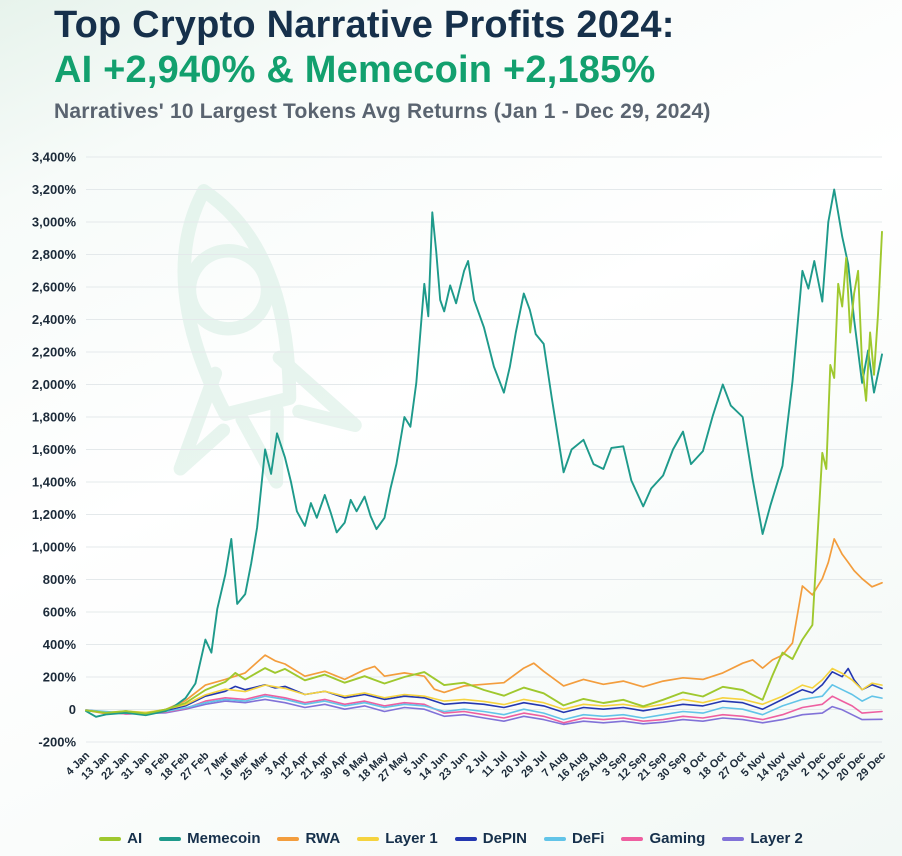 The image size is (902, 856). What do you see at coordinates (135, 838) in the screenshot?
I see `legend-label-ai: AI` at bounding box center [135, 838].